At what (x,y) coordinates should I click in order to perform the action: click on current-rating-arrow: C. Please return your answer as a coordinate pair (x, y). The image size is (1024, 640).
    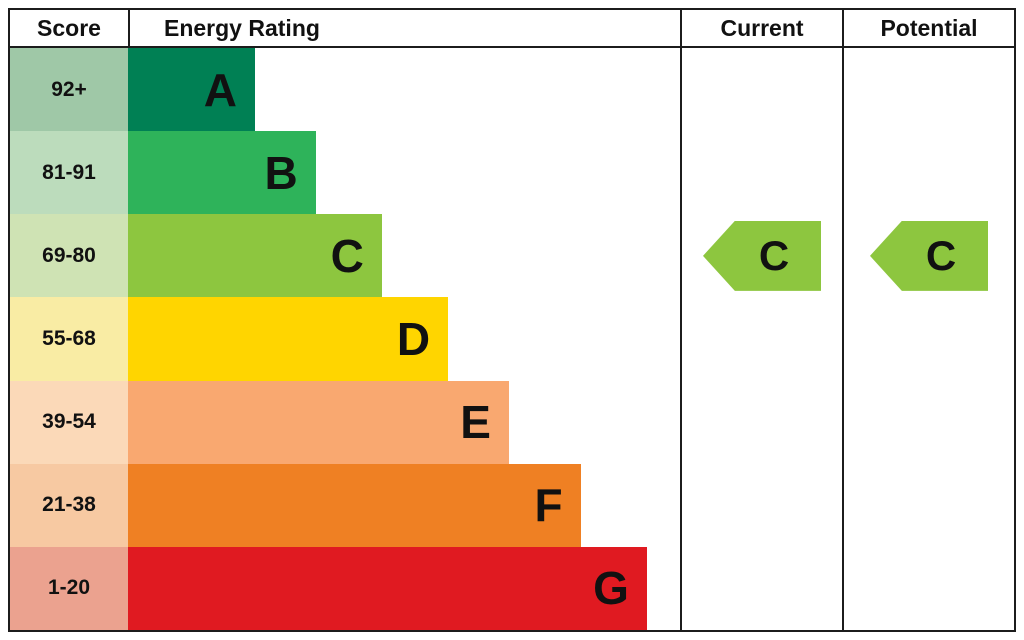
    Looking at the image, I should click on (762, 255).